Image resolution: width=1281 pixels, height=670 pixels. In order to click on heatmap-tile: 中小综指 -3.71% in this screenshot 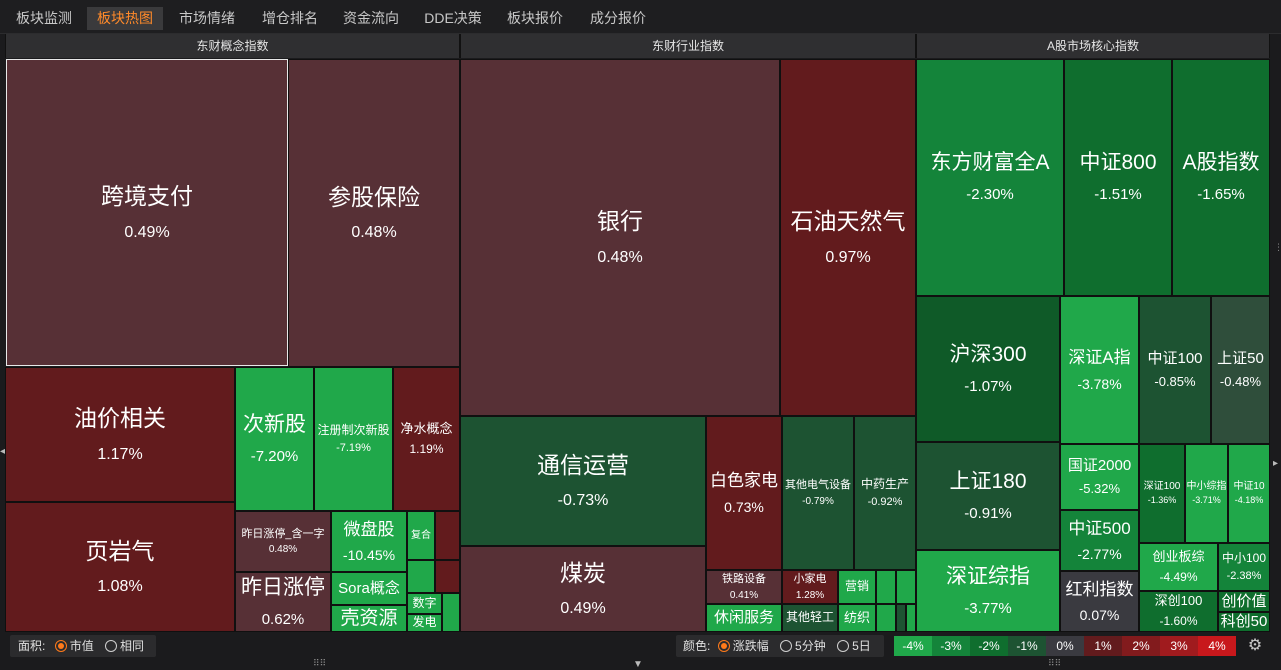, I will do `click(1206, 493)`.